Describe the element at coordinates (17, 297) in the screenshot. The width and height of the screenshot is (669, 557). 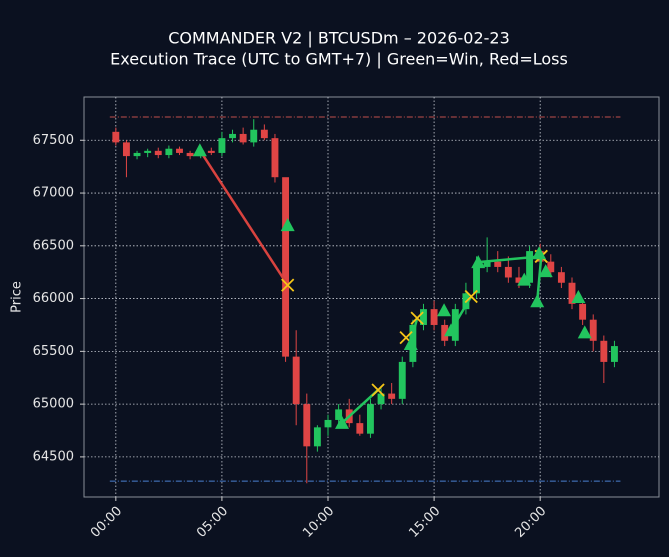
I see `y-axis-label: Price` at that location.